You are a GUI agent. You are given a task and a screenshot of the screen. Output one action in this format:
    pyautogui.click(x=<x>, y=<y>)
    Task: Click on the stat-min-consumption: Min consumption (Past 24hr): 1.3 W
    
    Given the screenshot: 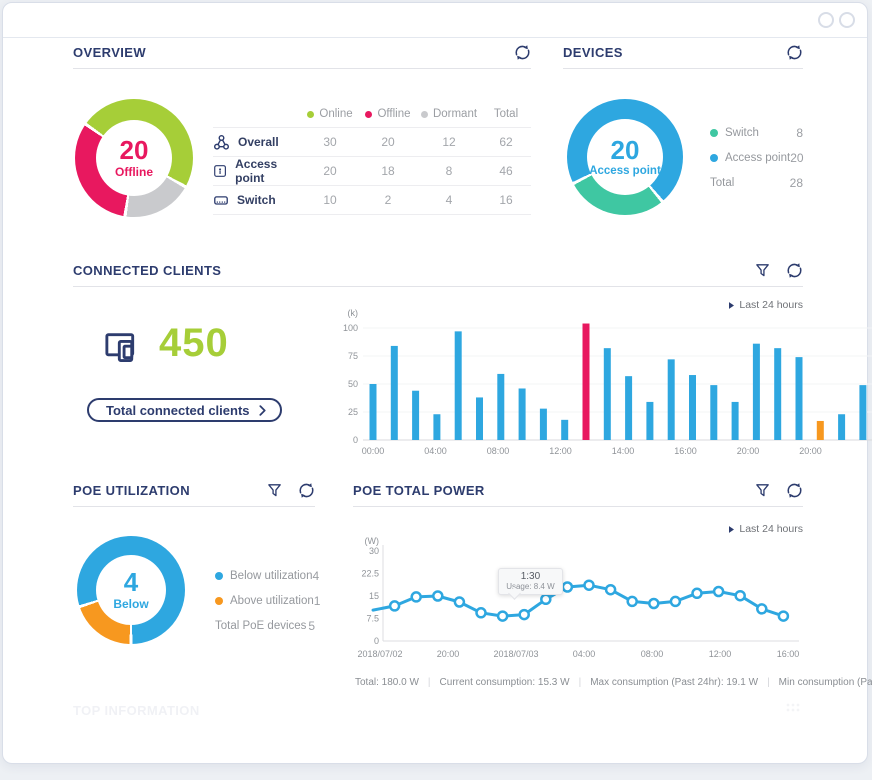 What is the action you would take?
    pyautogui.click(x=815, y=682)
    